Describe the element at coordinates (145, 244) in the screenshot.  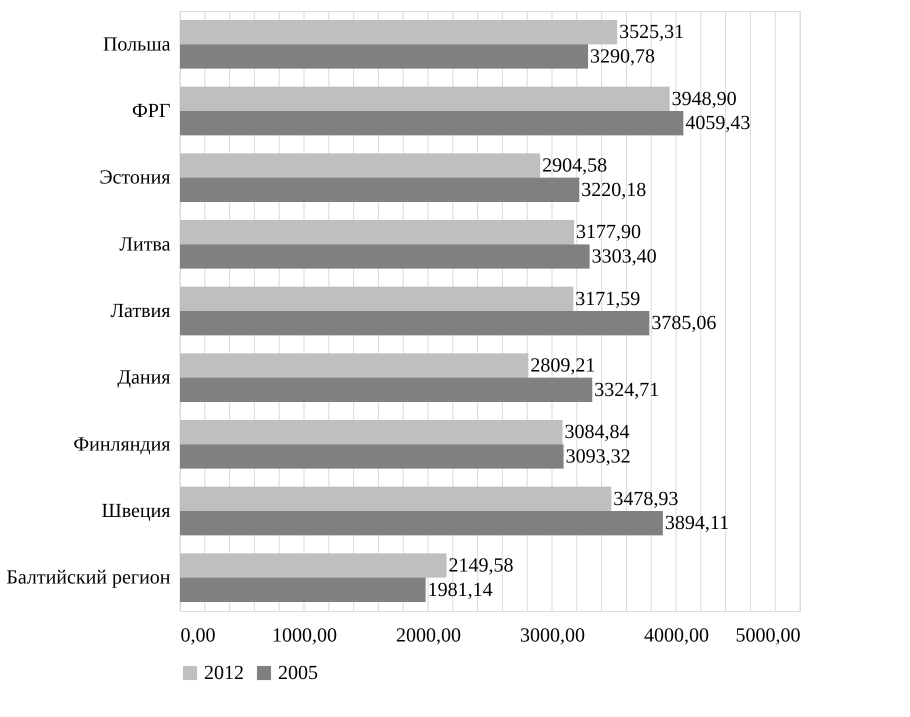
I see `y-tick-label: Литва` at that location.